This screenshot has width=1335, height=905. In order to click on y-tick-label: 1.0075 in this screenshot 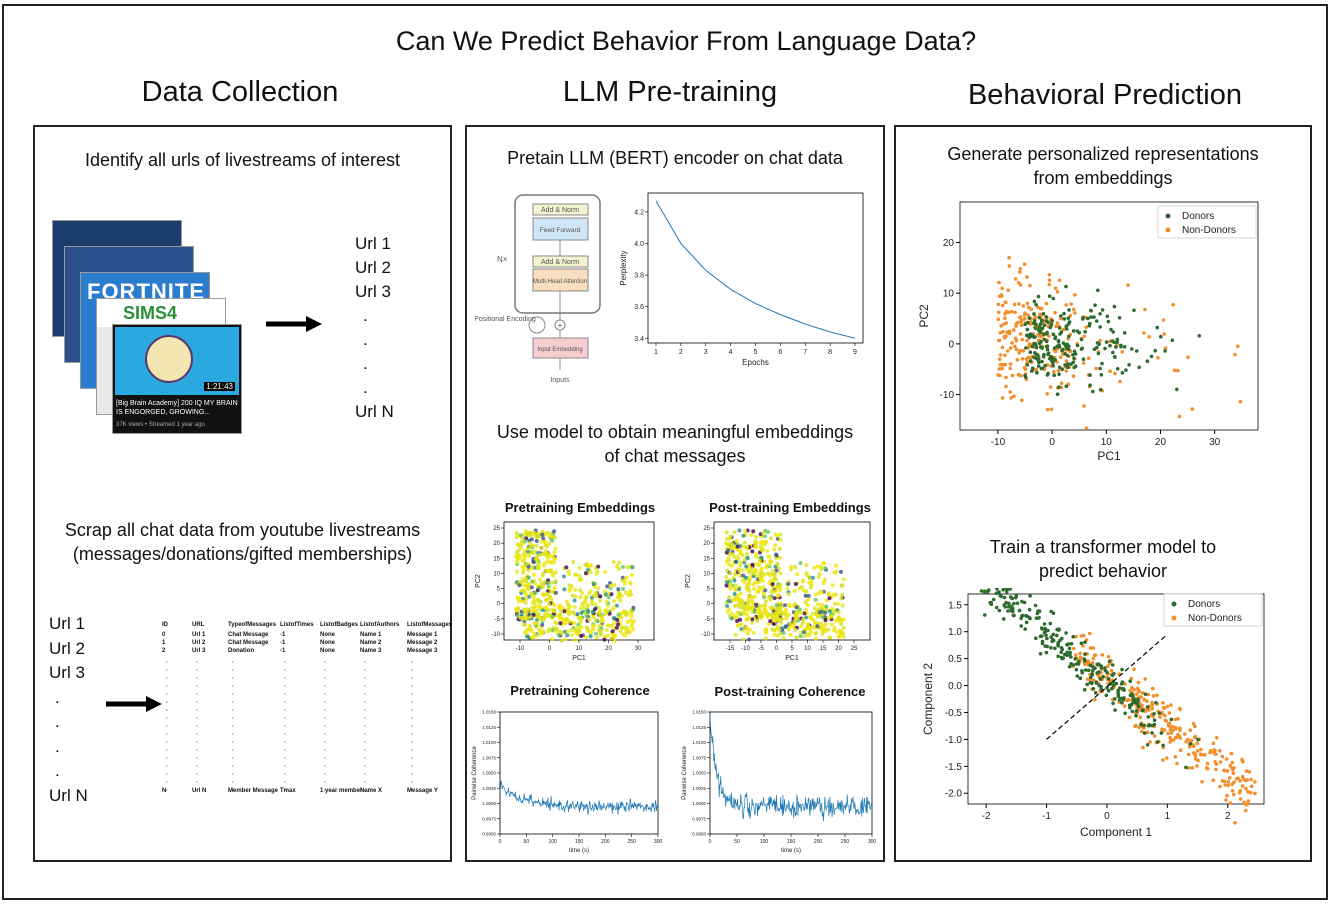, I will do `click(489, 757)`.